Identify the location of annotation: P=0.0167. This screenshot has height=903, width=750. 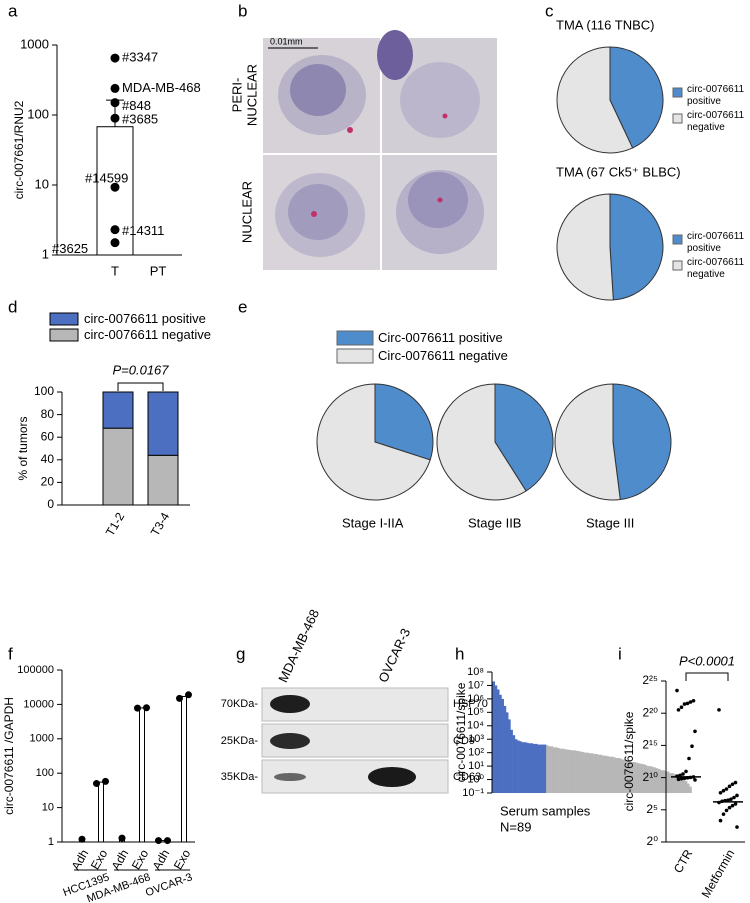
(140, 369).